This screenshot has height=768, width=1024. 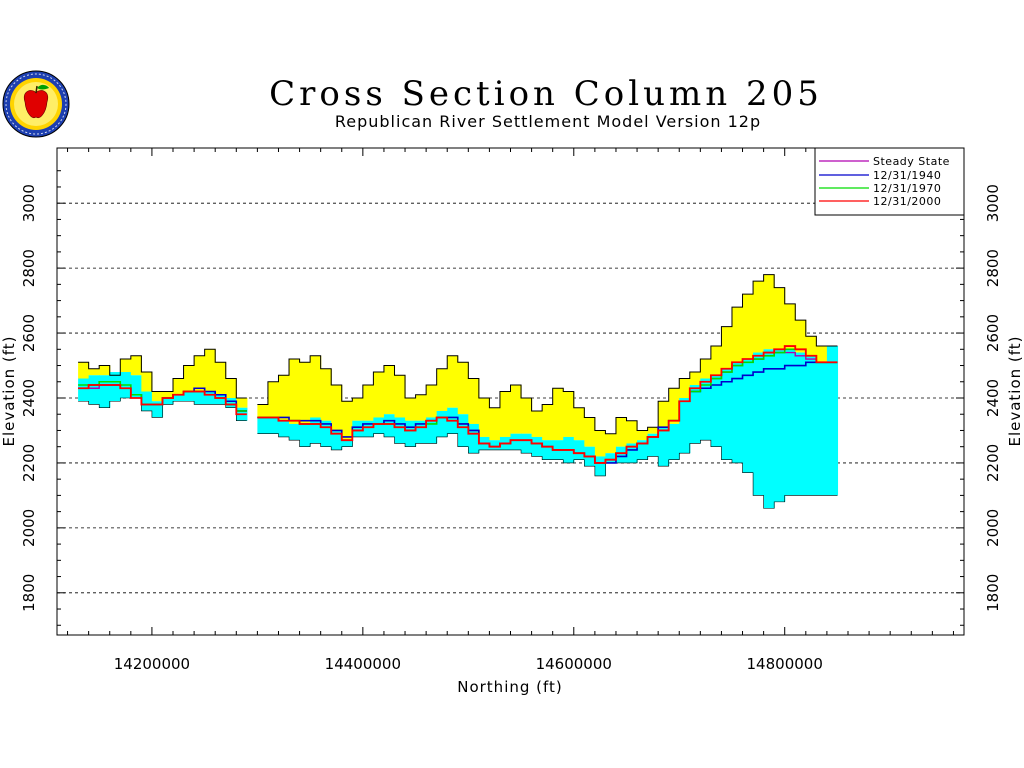 I want to click on legend-box, so click(x=889, y=181).